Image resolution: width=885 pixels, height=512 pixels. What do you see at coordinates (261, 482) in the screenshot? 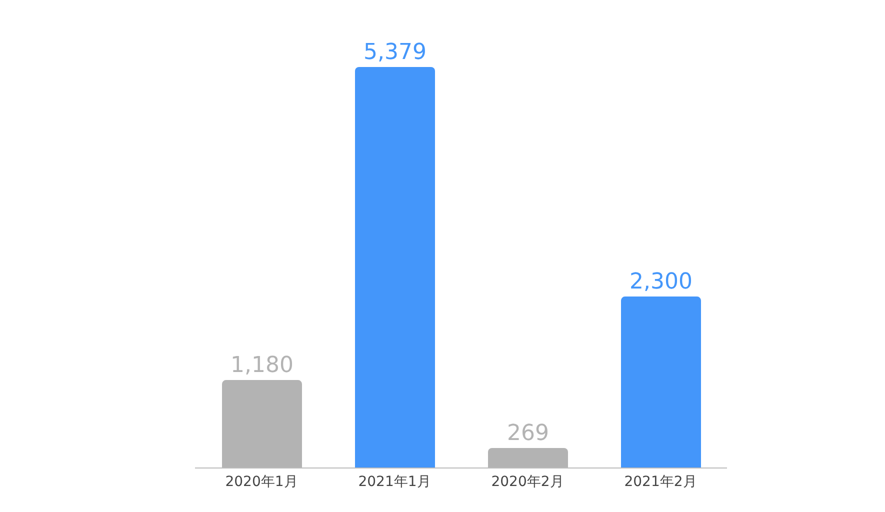
I see `x-tick-label: 2020年1月` at bounding box center [261, 482].